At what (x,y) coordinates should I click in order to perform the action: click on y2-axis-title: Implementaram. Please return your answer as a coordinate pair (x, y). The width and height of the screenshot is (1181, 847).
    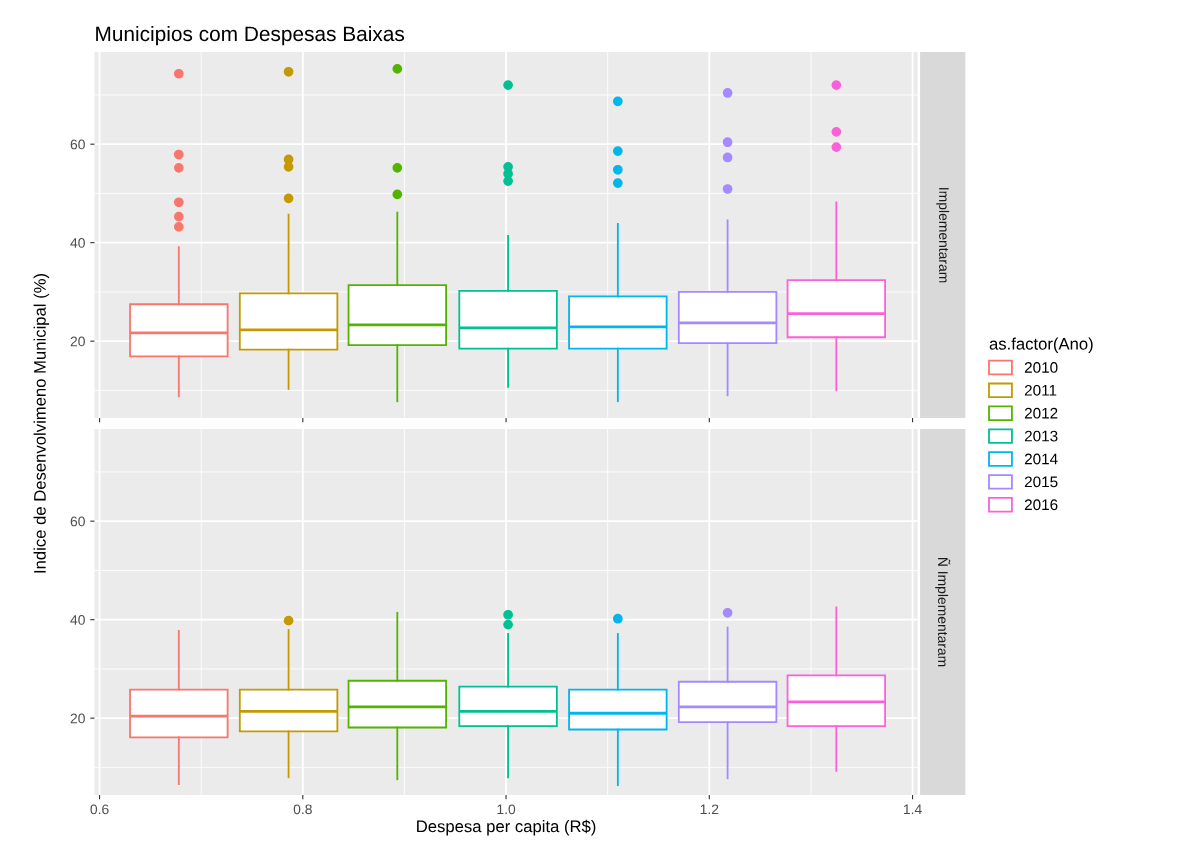
    Looking at the image, I should click on (943, 235).